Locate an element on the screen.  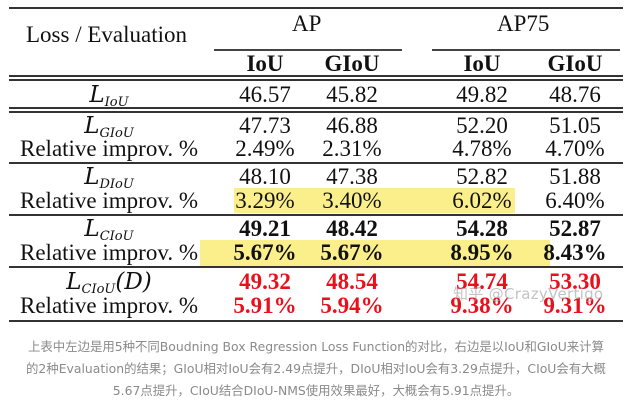
cell: 54.74 is located at coordinates (482, 281).